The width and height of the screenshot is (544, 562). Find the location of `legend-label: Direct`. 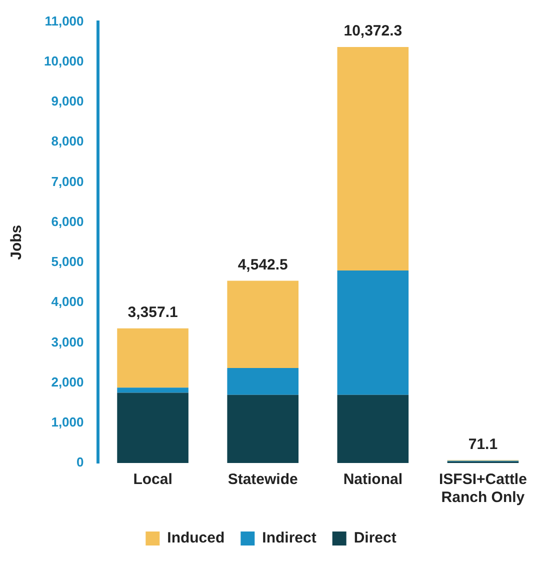

legend-label: Direct is located at coordinates (375, 538).